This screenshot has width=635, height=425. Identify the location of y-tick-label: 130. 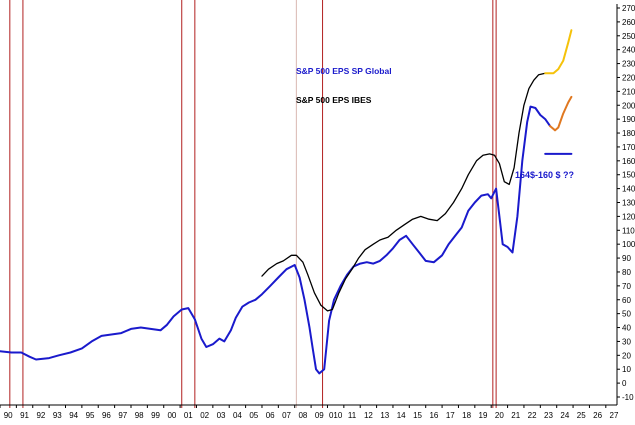
(628, 203).